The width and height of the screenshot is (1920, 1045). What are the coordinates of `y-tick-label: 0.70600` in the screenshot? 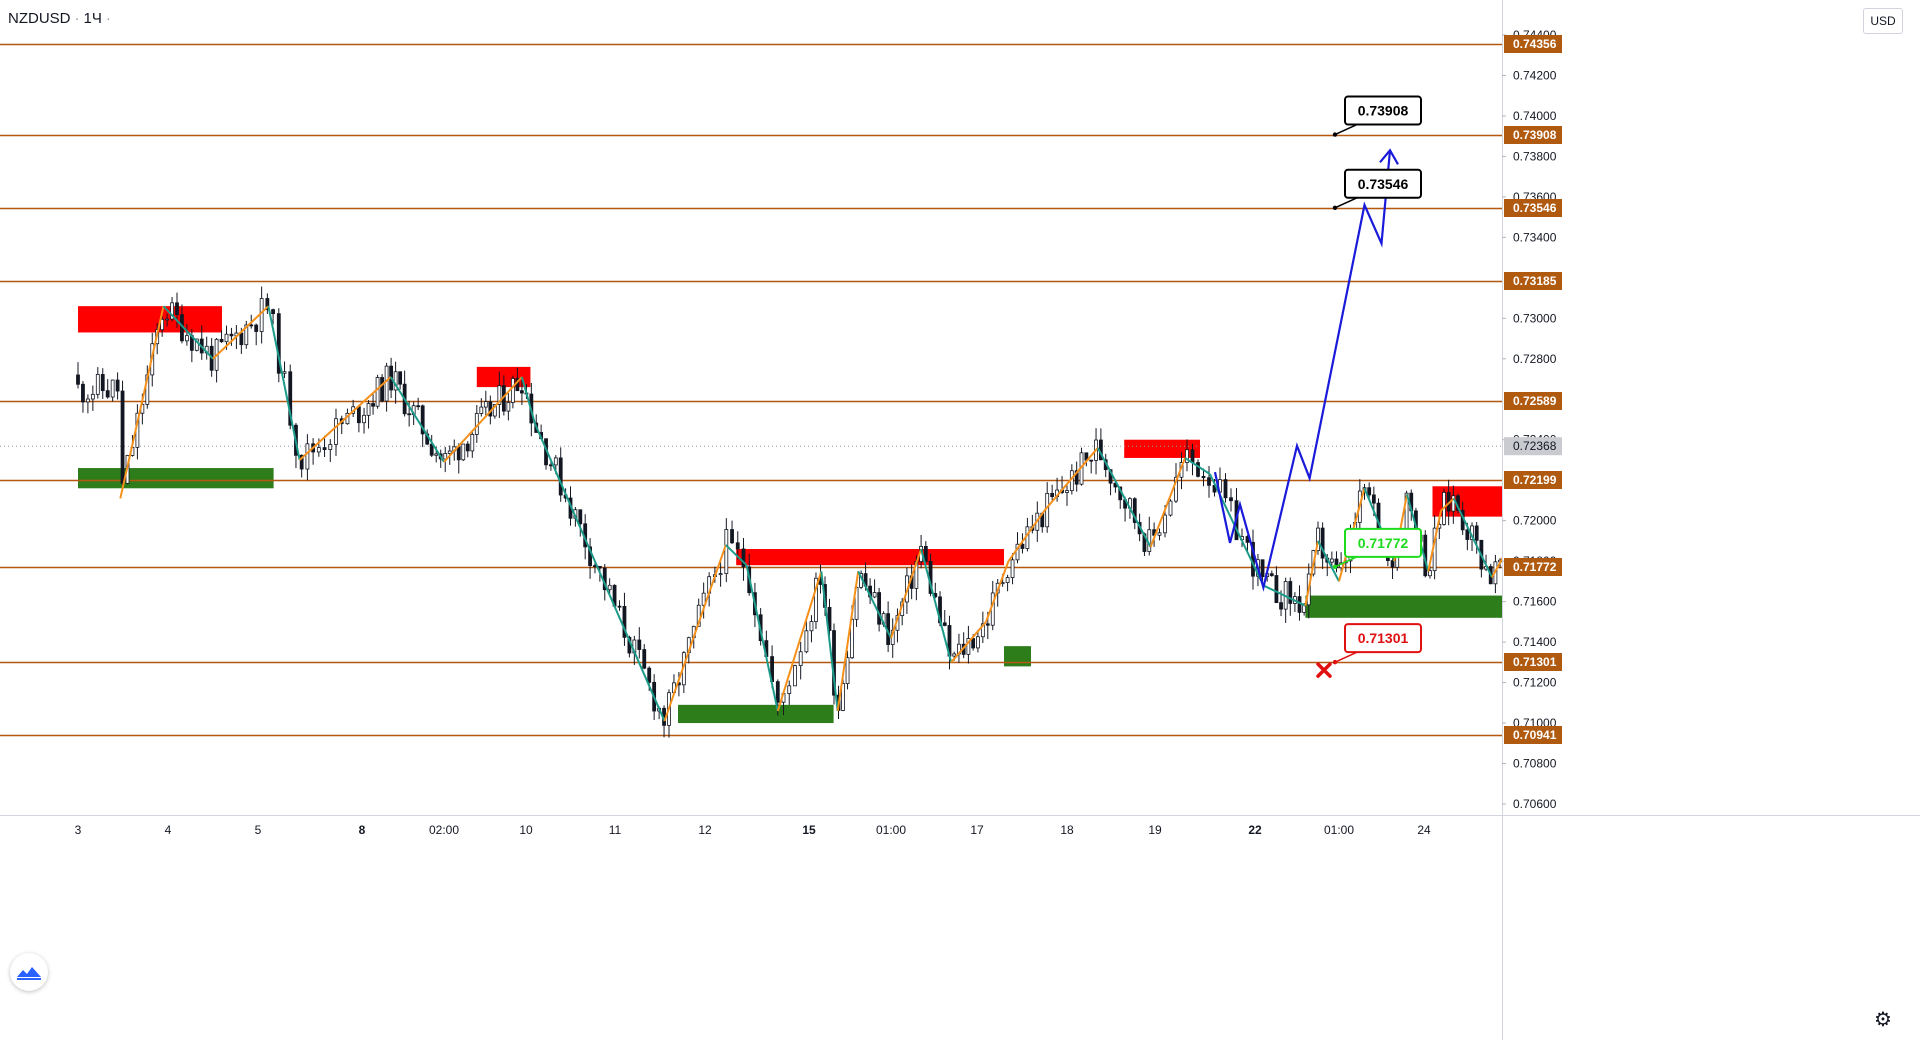 It's located at (1535, 804).